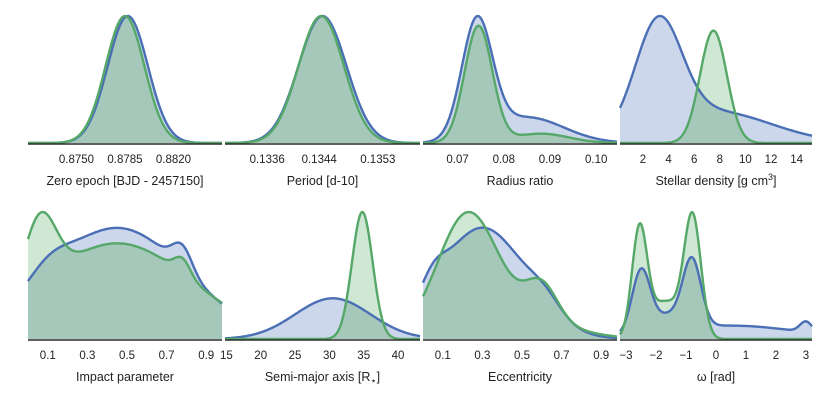 This screenshot has width=831, height=406. Describe the element at coordinates (716, 294) in the screenshot. I see `omega-blue-line` at that location.